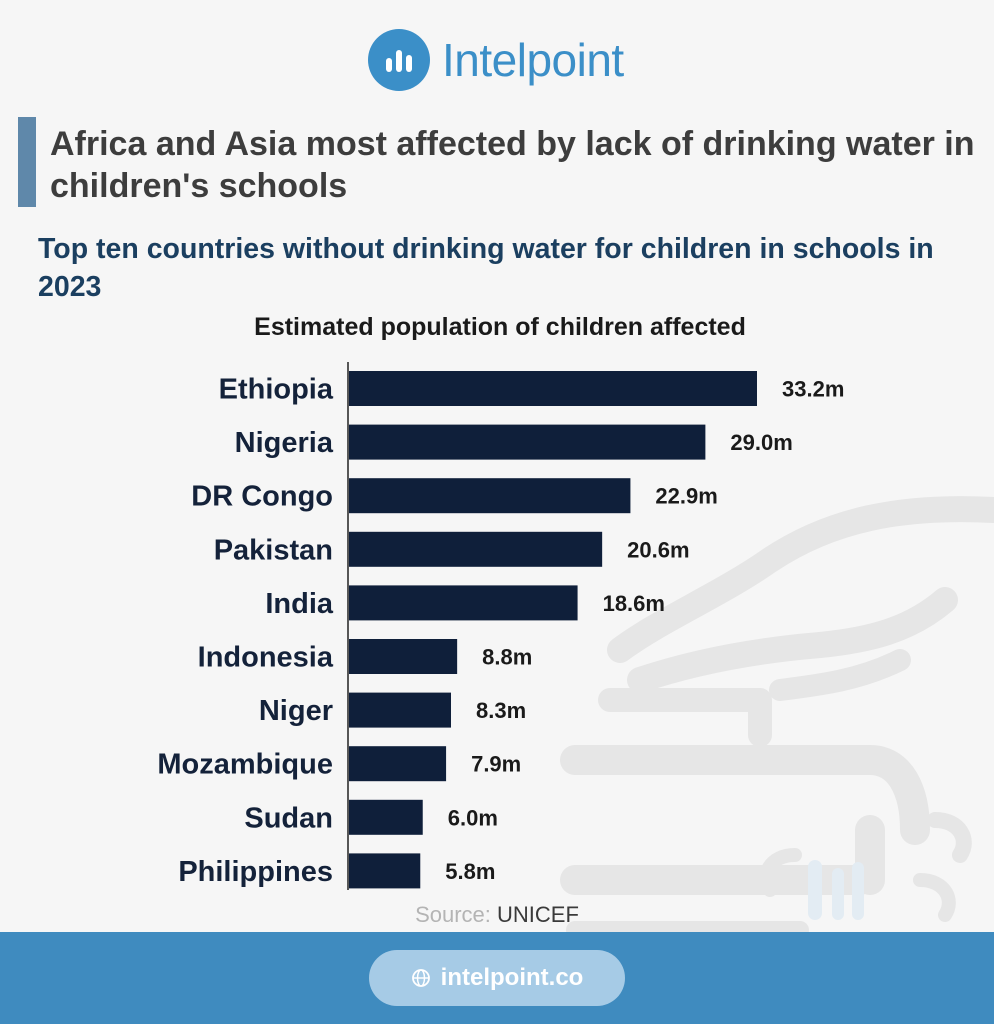 This screenshot has width=994, height=1024. I want to click on category-label: Mozambique, so click(245, 765).